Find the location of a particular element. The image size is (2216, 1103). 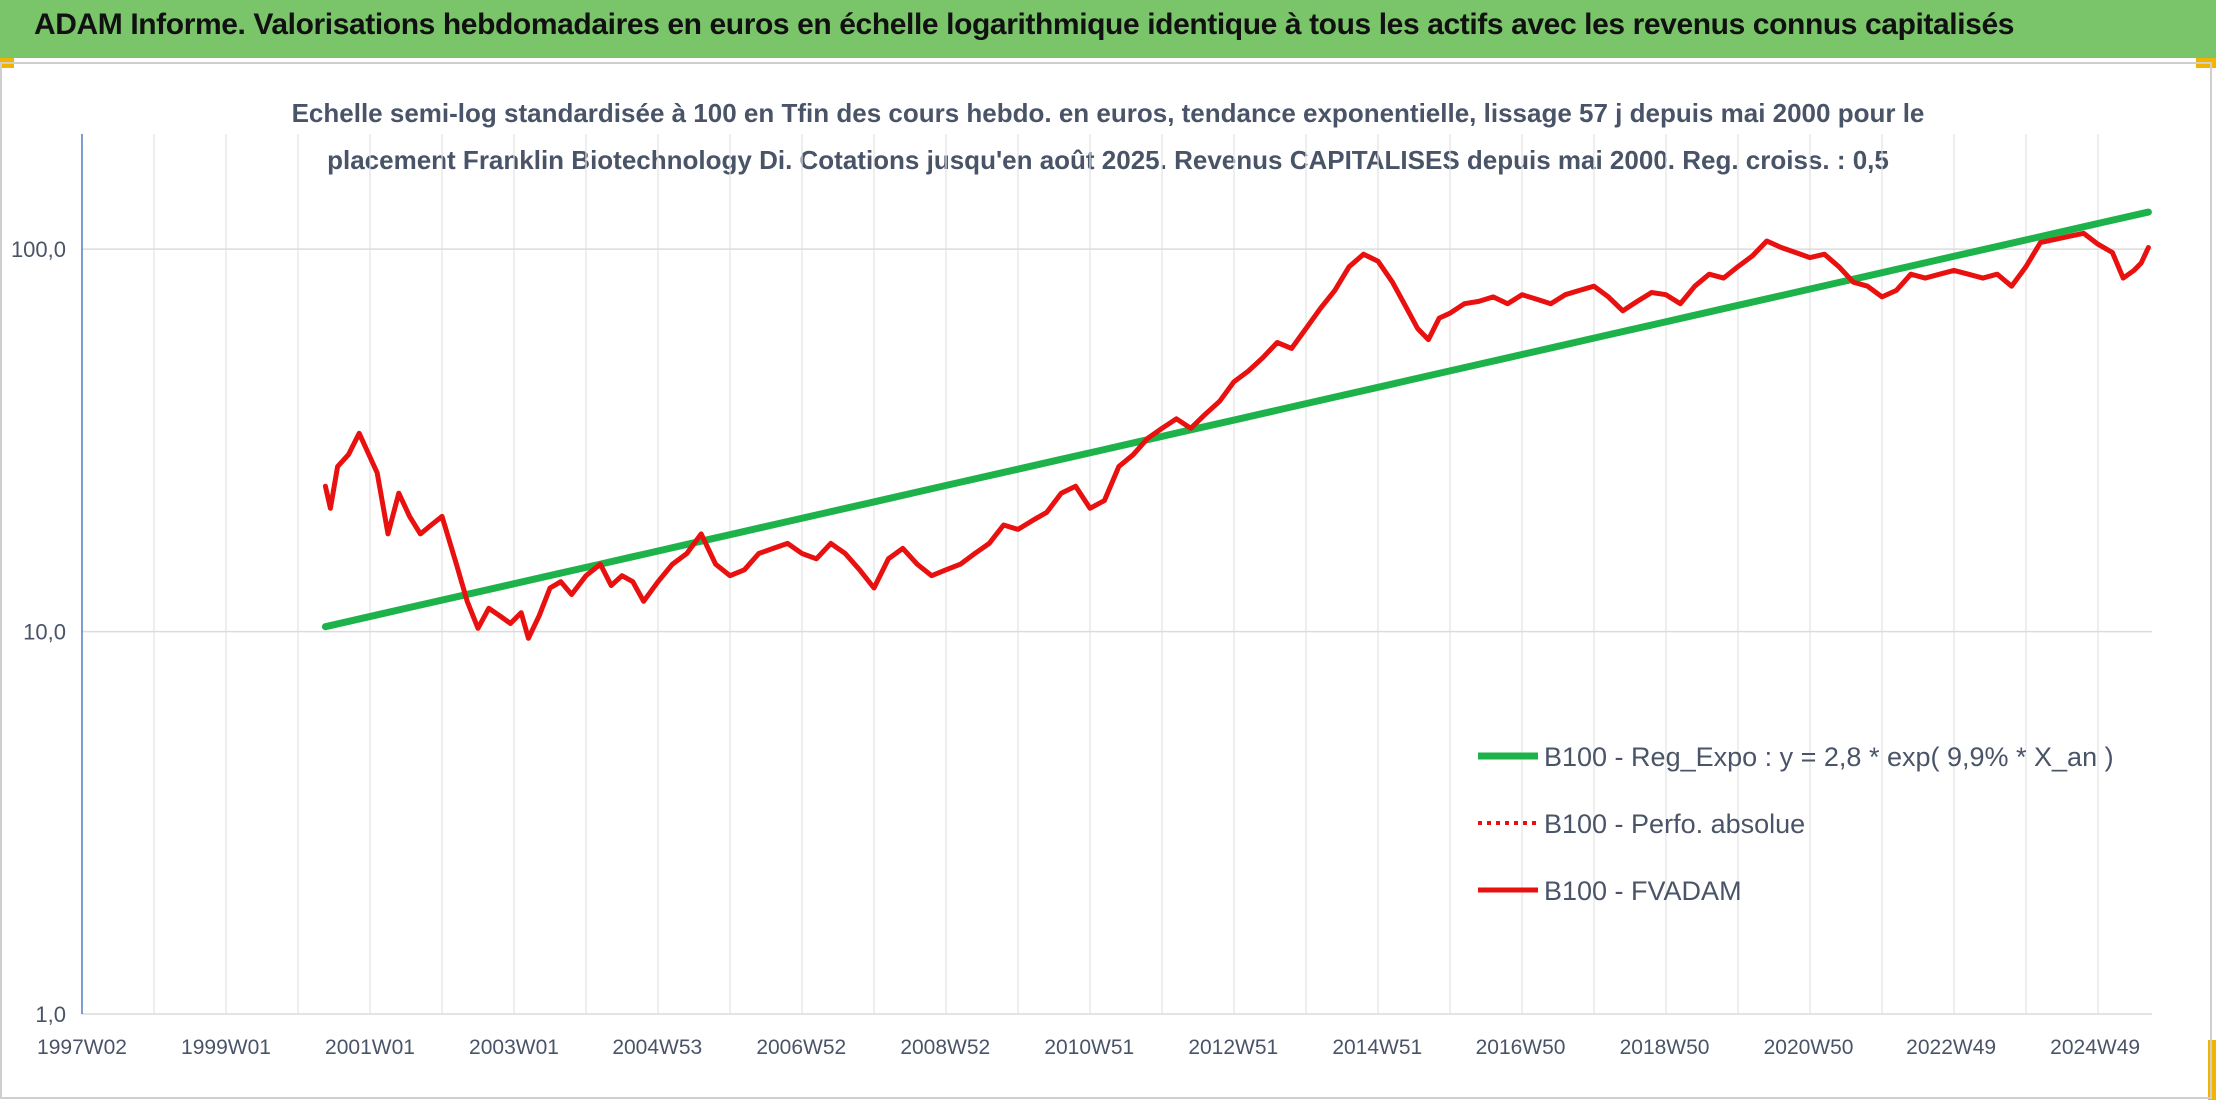

x-tick-label: 2014W51 is located at coordinates (1377, 1047).